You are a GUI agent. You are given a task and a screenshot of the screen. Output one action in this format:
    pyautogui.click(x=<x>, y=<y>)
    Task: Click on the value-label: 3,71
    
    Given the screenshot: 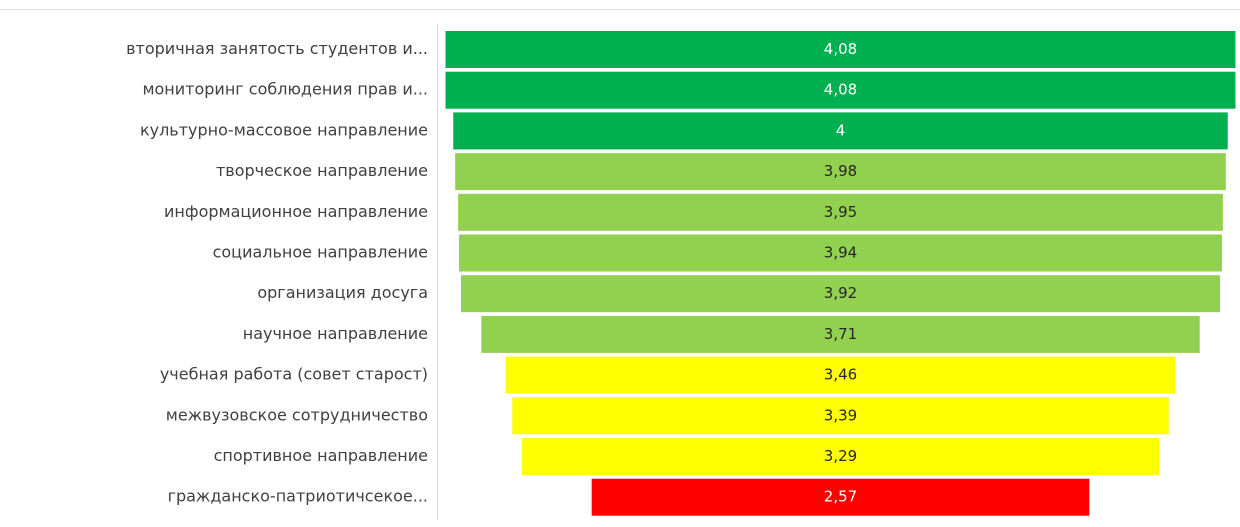 What is the action you would take?
    pyautogui.click(x=840, y=334)
    